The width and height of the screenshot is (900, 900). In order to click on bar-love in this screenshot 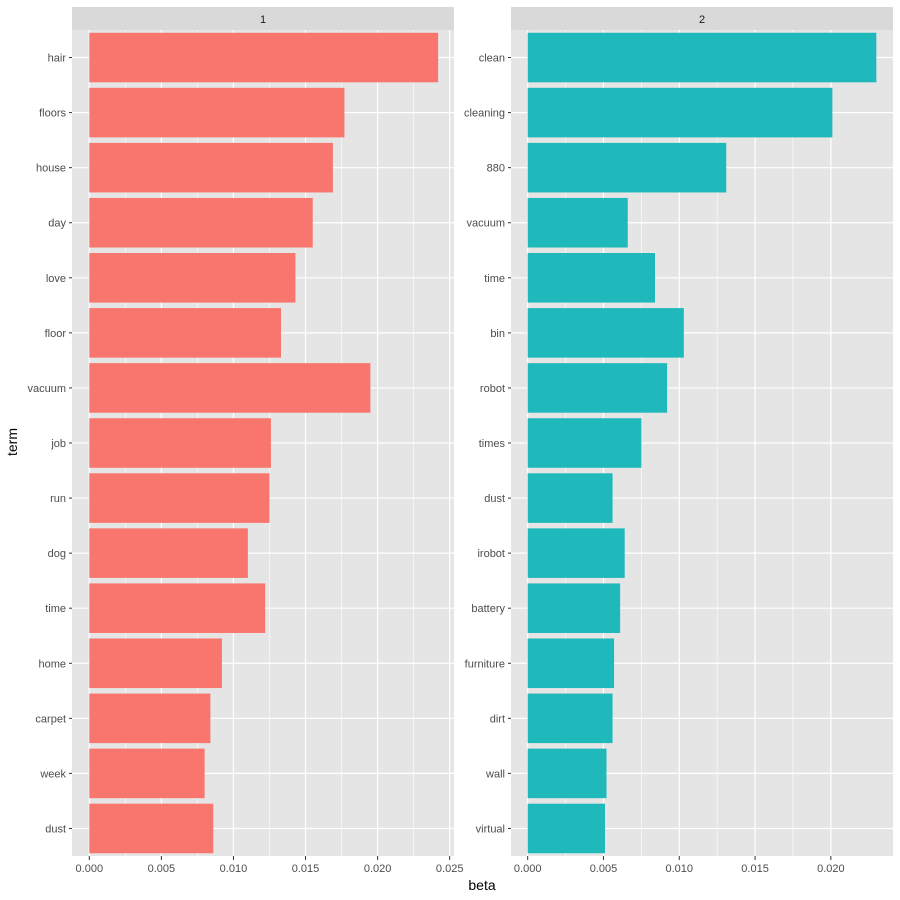, I will do `click(192, 278)`.